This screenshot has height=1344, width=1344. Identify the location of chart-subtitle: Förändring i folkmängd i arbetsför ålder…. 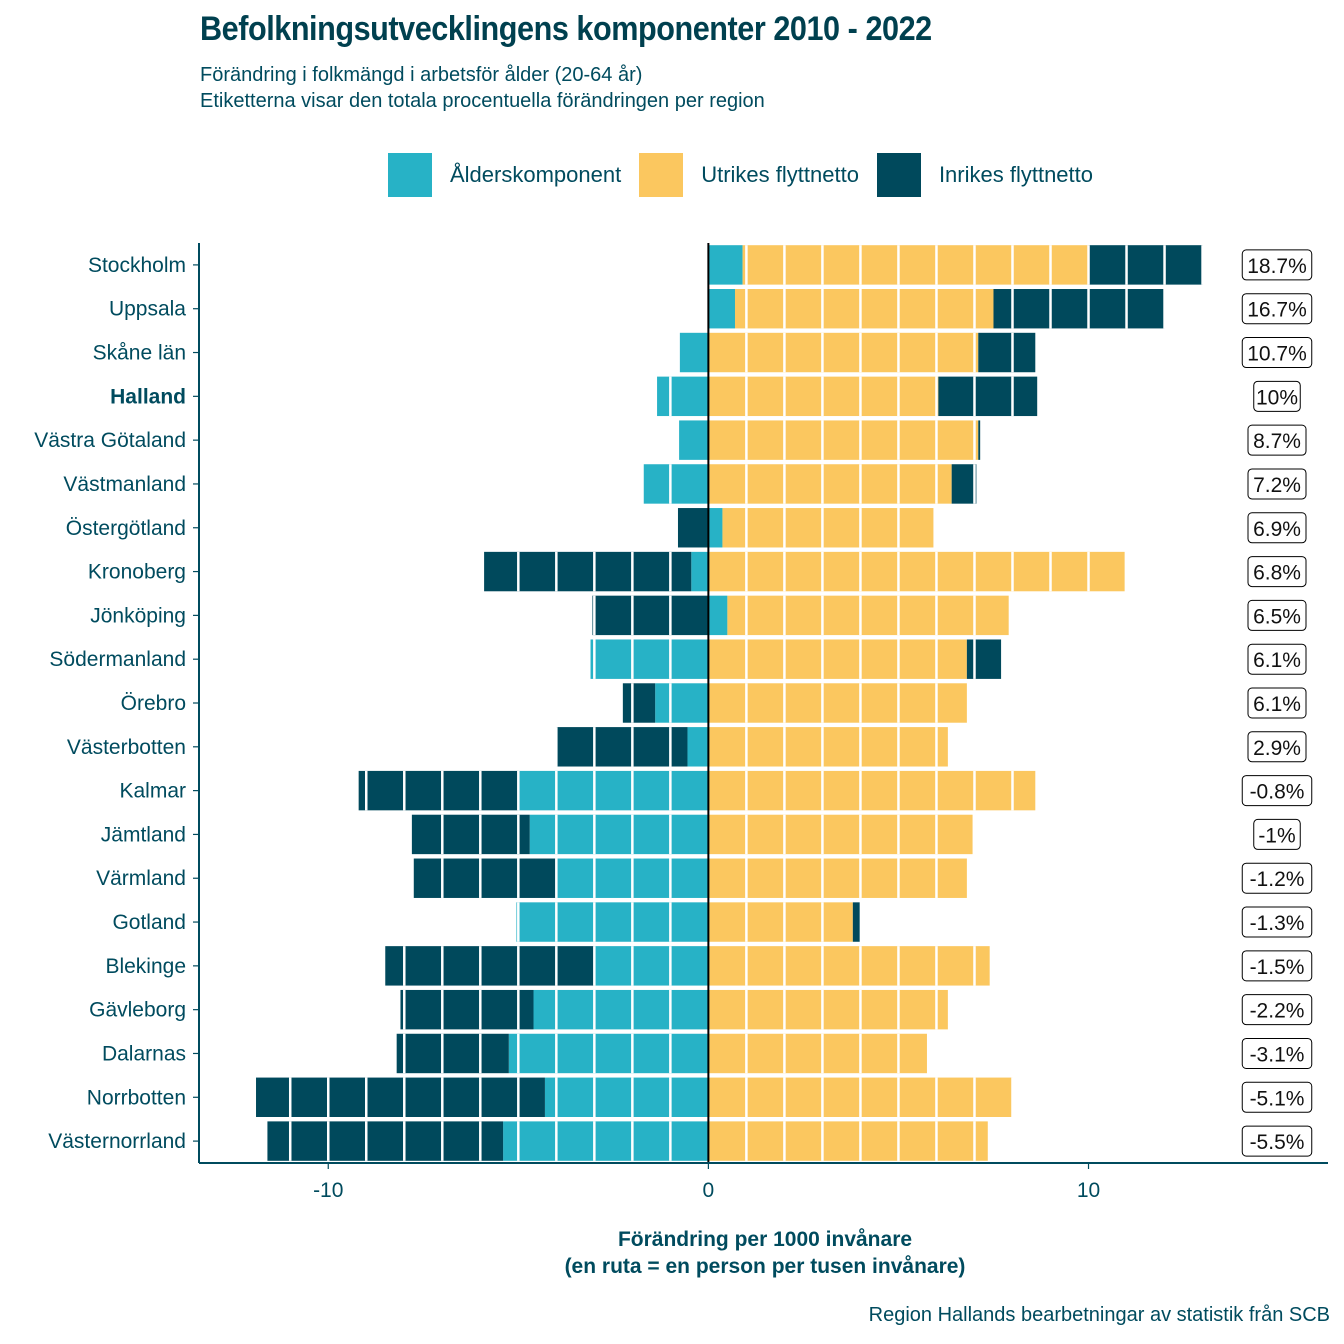
(482, 88).